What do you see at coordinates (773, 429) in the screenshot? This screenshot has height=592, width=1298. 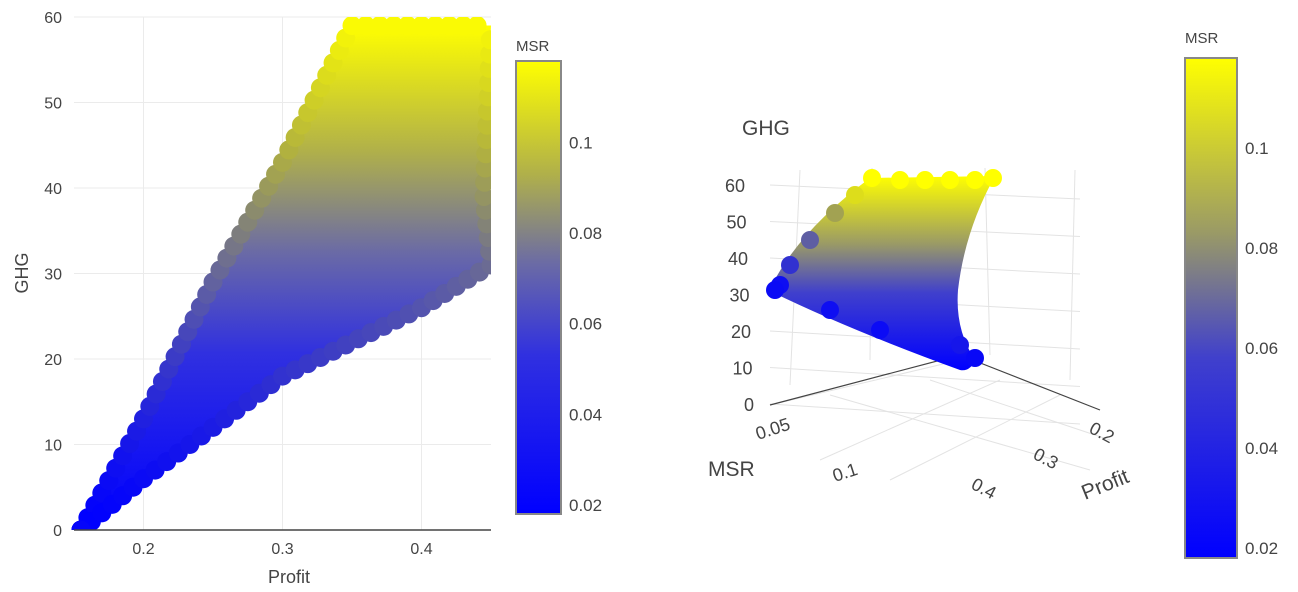 I see `x-tick-label-3d: 0.05` at bounding box center [773, 429].